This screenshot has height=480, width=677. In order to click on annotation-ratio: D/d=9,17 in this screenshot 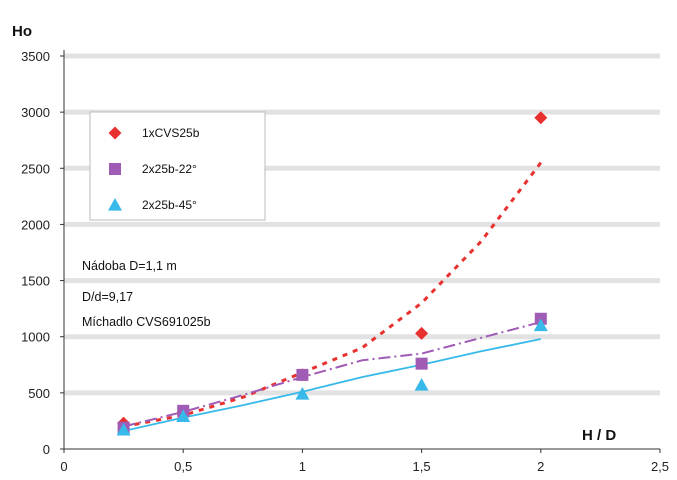, I will do `click(107, 297)`.